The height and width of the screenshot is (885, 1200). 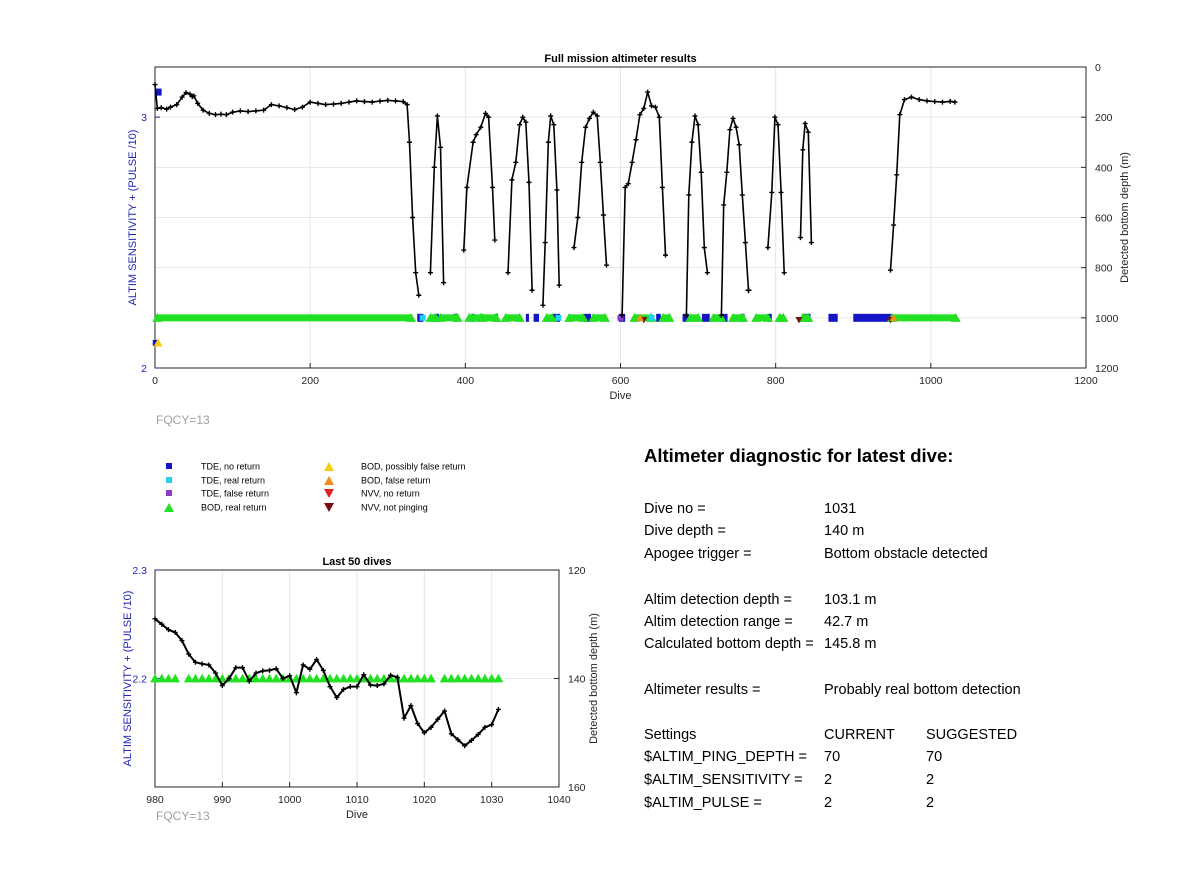 What do you see at coordinates (449, 318) in the screenshot?
I see `bod-real-return-band` at bounding box center [449, 318].